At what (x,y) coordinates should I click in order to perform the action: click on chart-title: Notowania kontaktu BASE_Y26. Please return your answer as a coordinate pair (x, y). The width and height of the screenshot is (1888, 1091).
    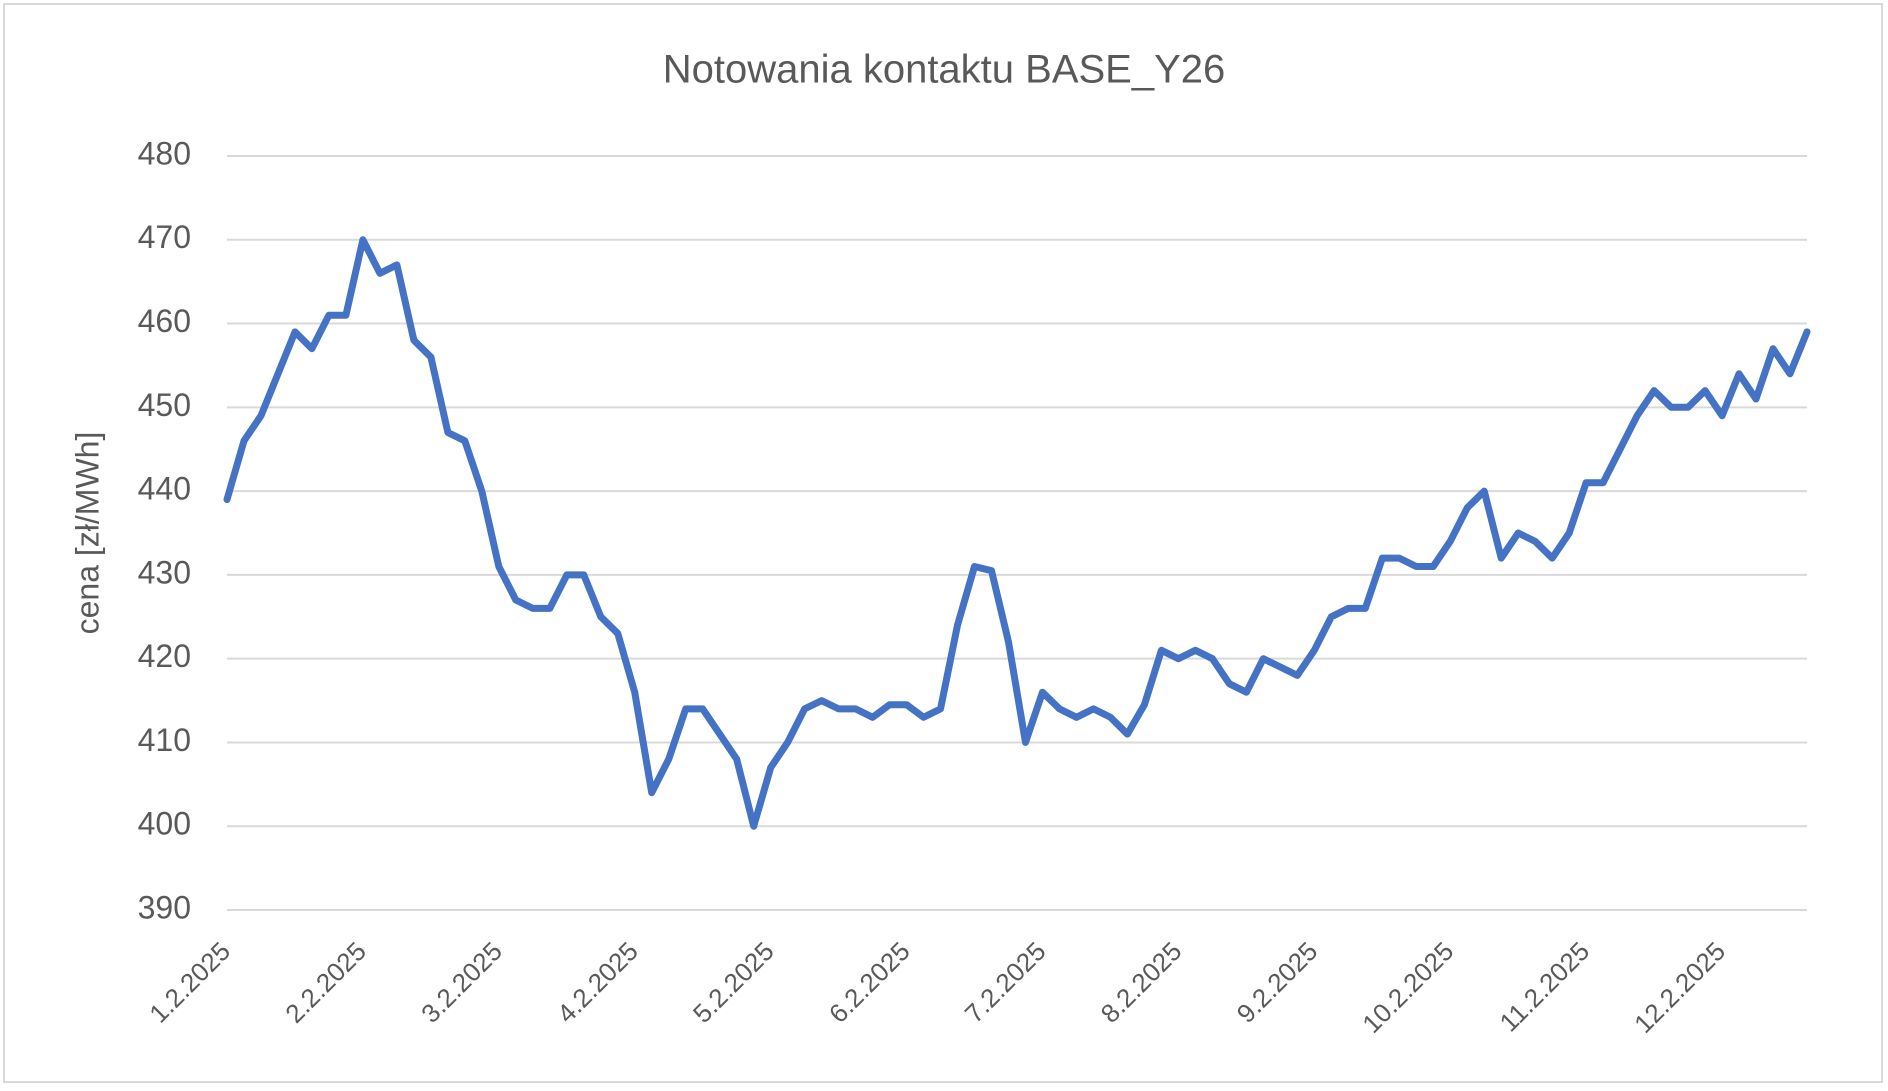
    Looking at the image, I should click on (944, 70).